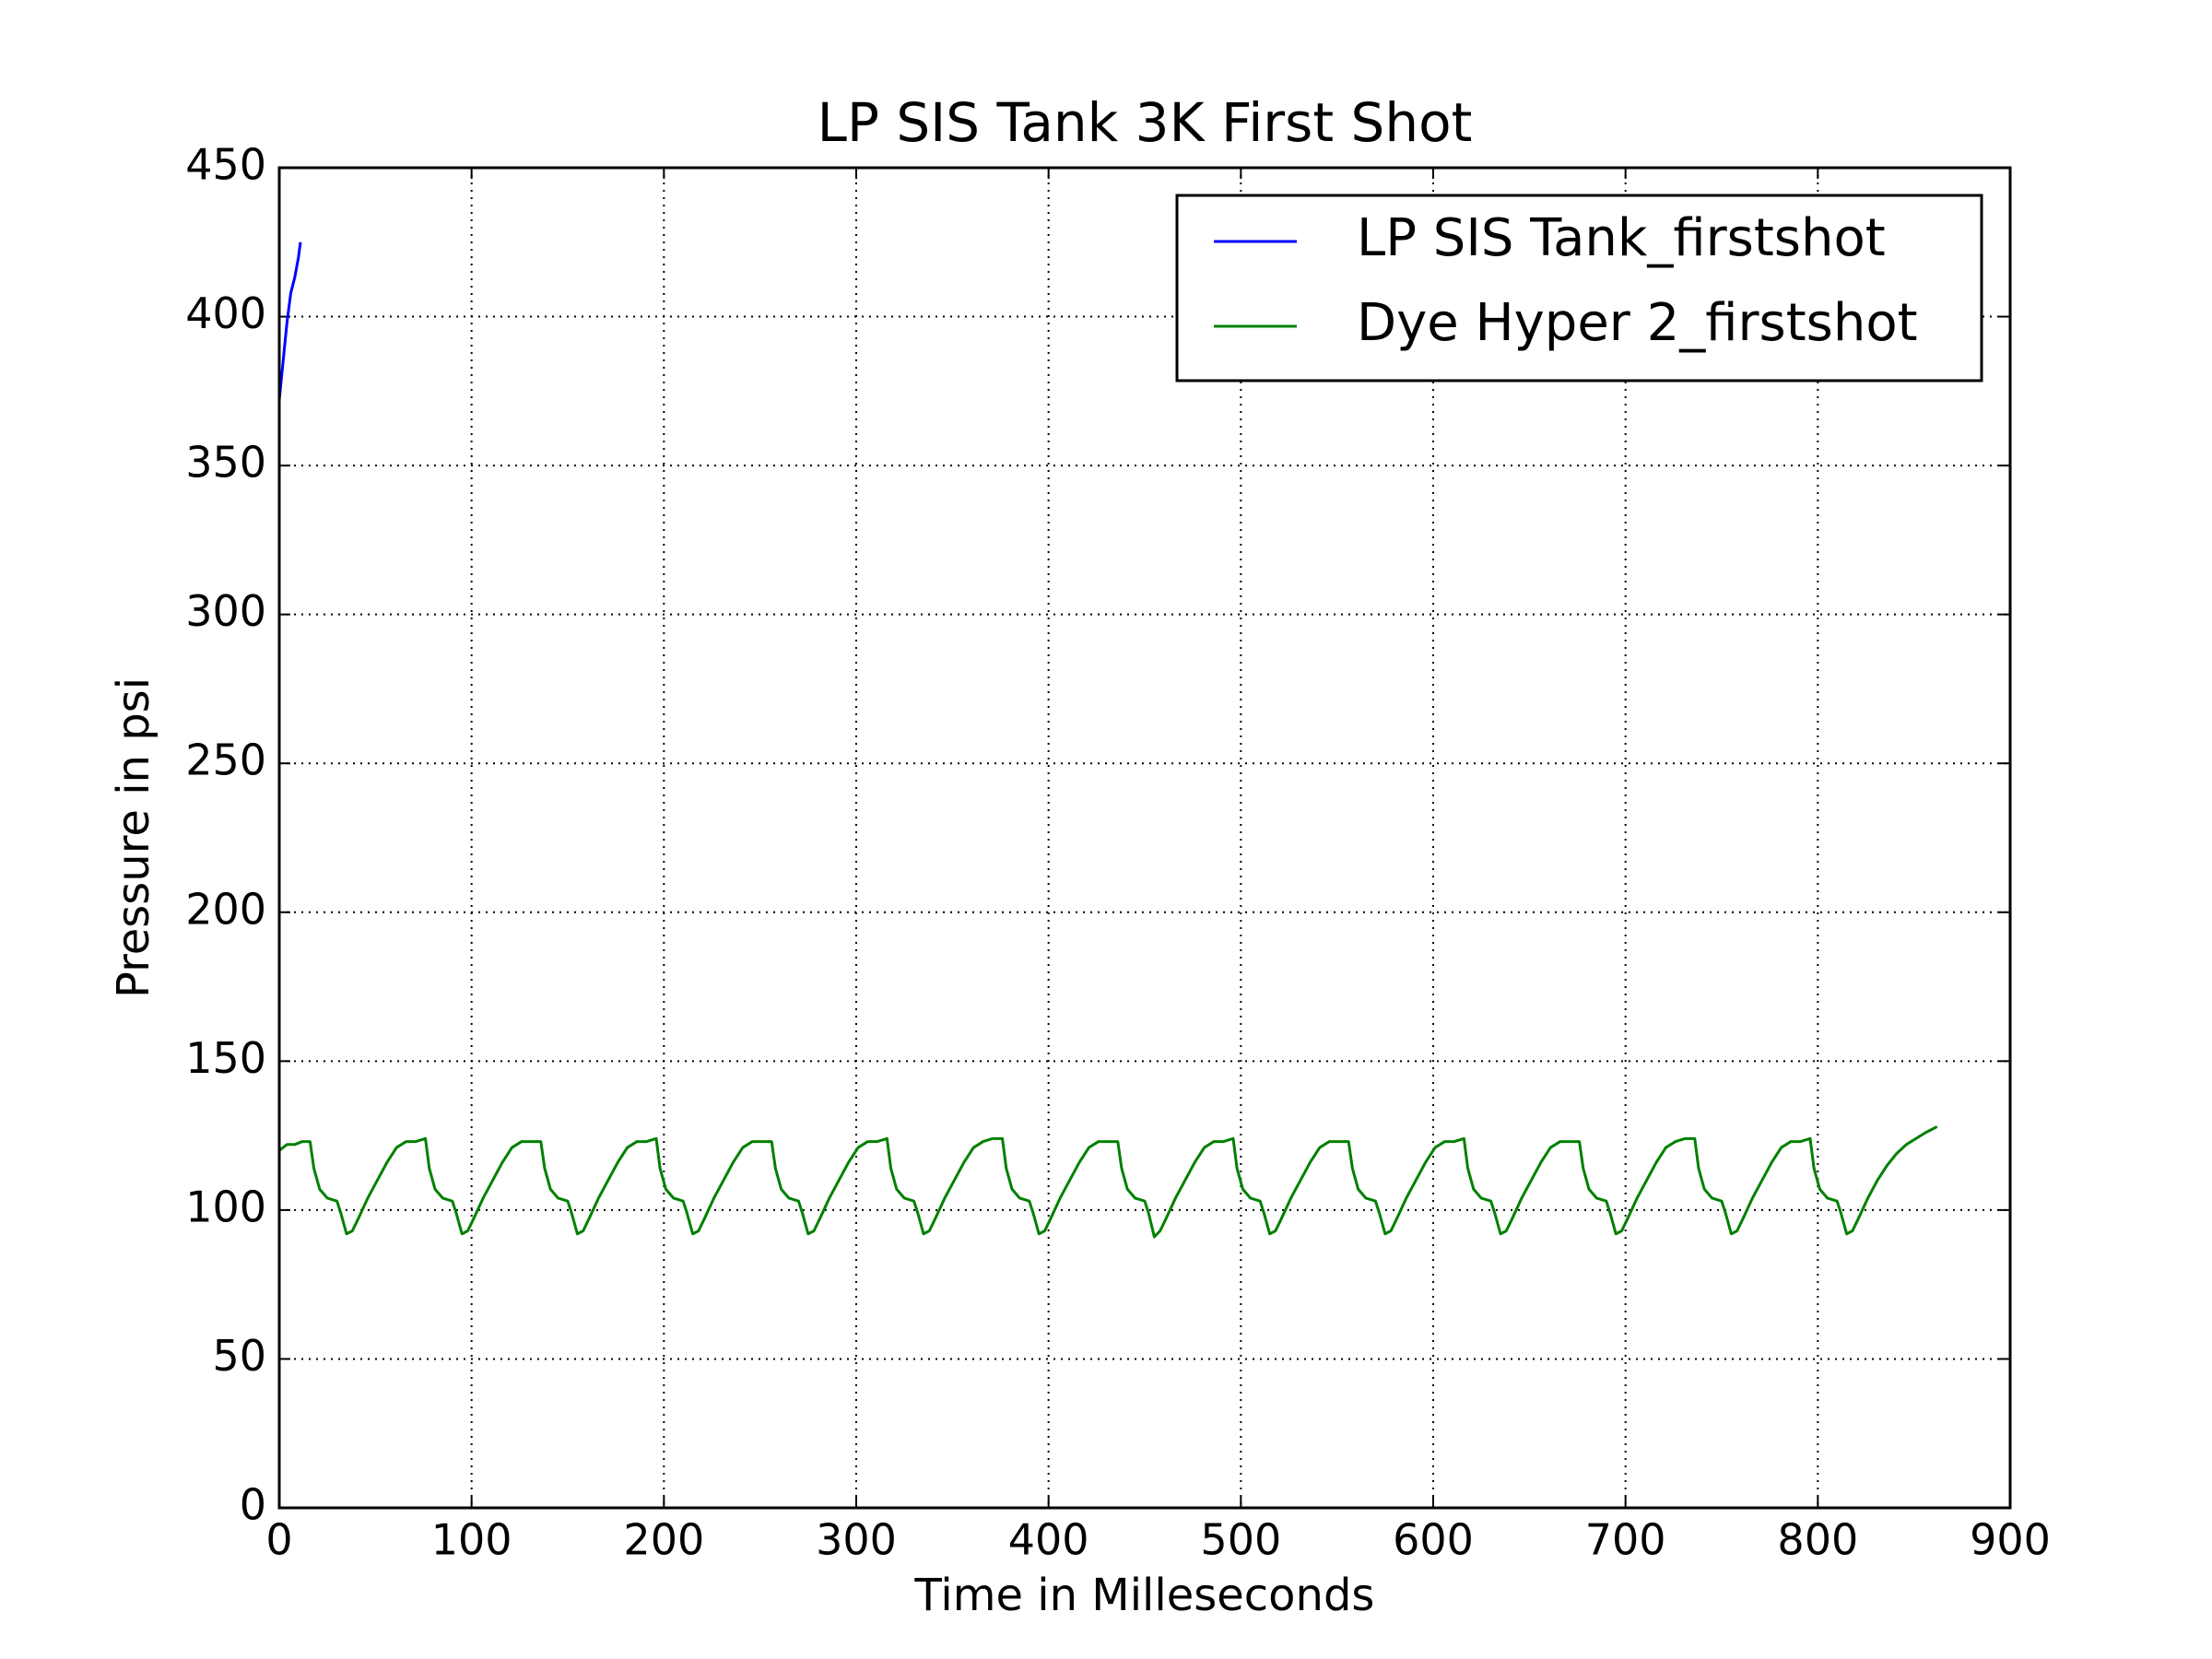 The image size is (2212, 1659). What do you see at coordinates (856, 1540) in the screenshot?
I see `x-tick-label: 300` at bounding box center [856, 1540].